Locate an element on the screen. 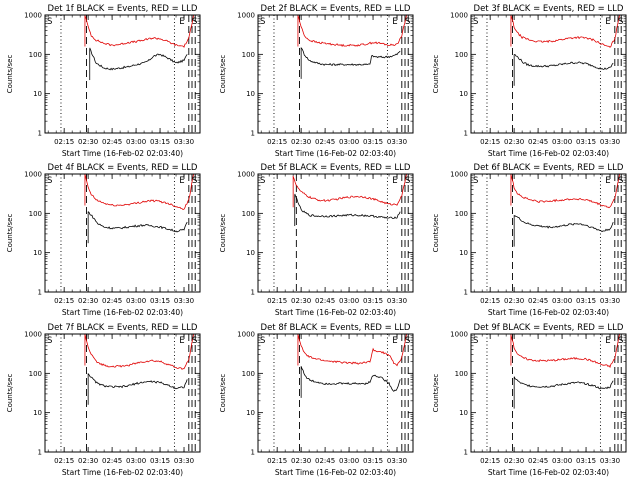 The image size is (640, 480). plot-title: Det 4f BLACK = Events, RED = LLD is located at coordinates (123, 168).